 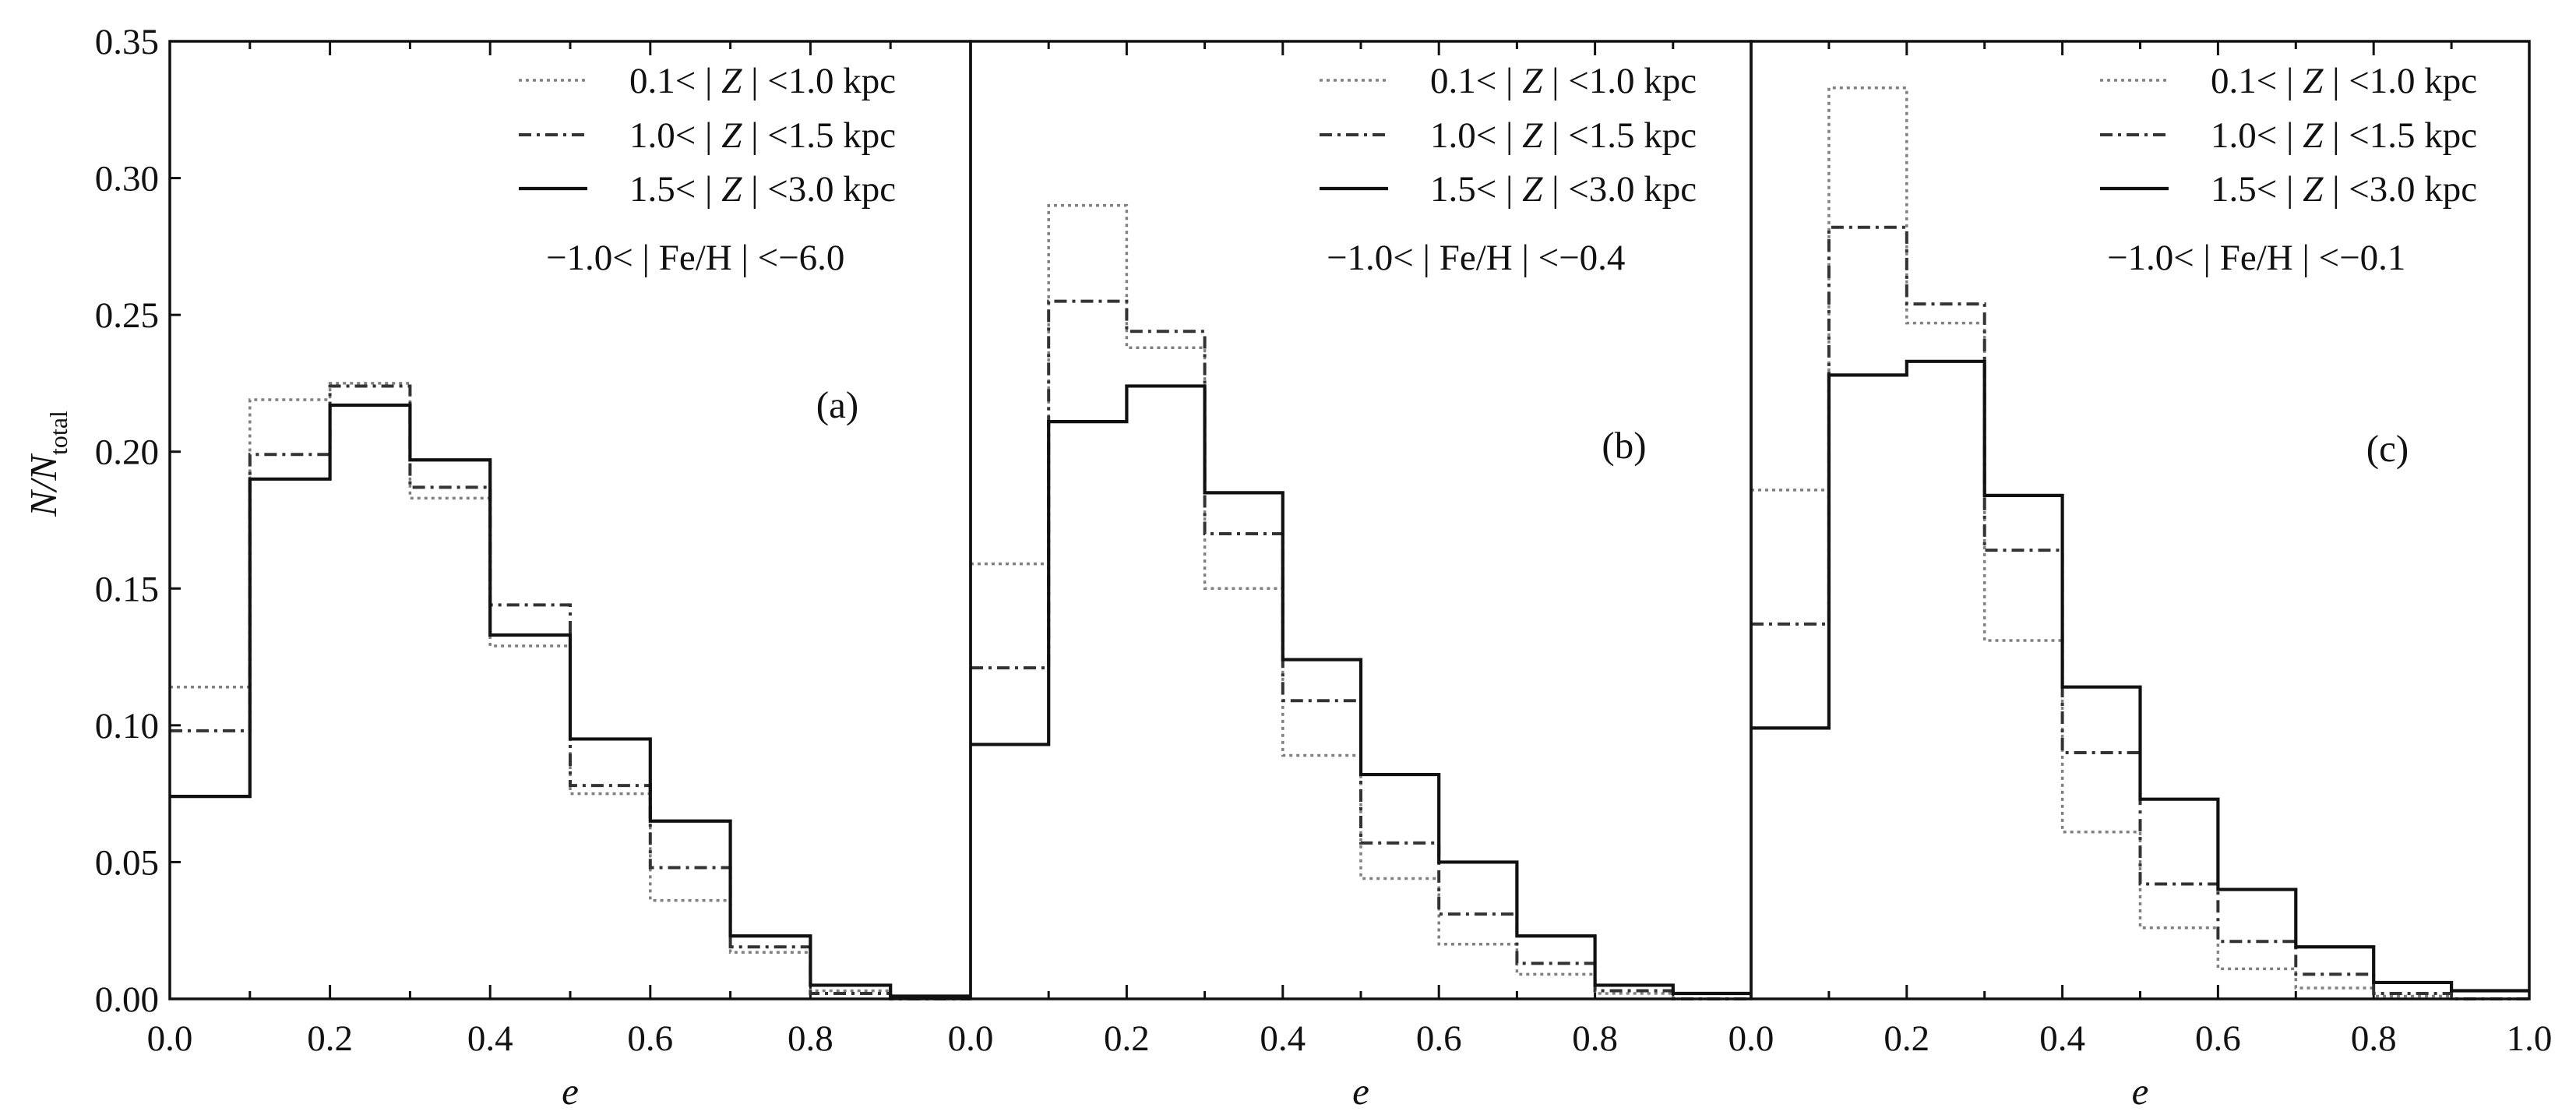 I want to click on y-tick-label: 0.25, so click(x=127, y=315).